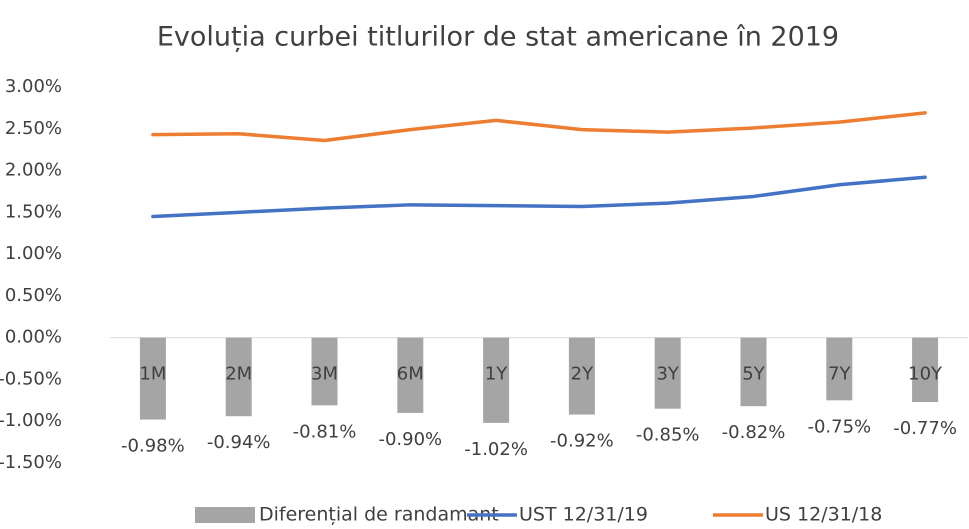 Image resolution: width=969 pixels, height=529 pixels. Describe the element at coordinates (496, 449) in the screenshot. I see `data-label: -1.02%` at that location.